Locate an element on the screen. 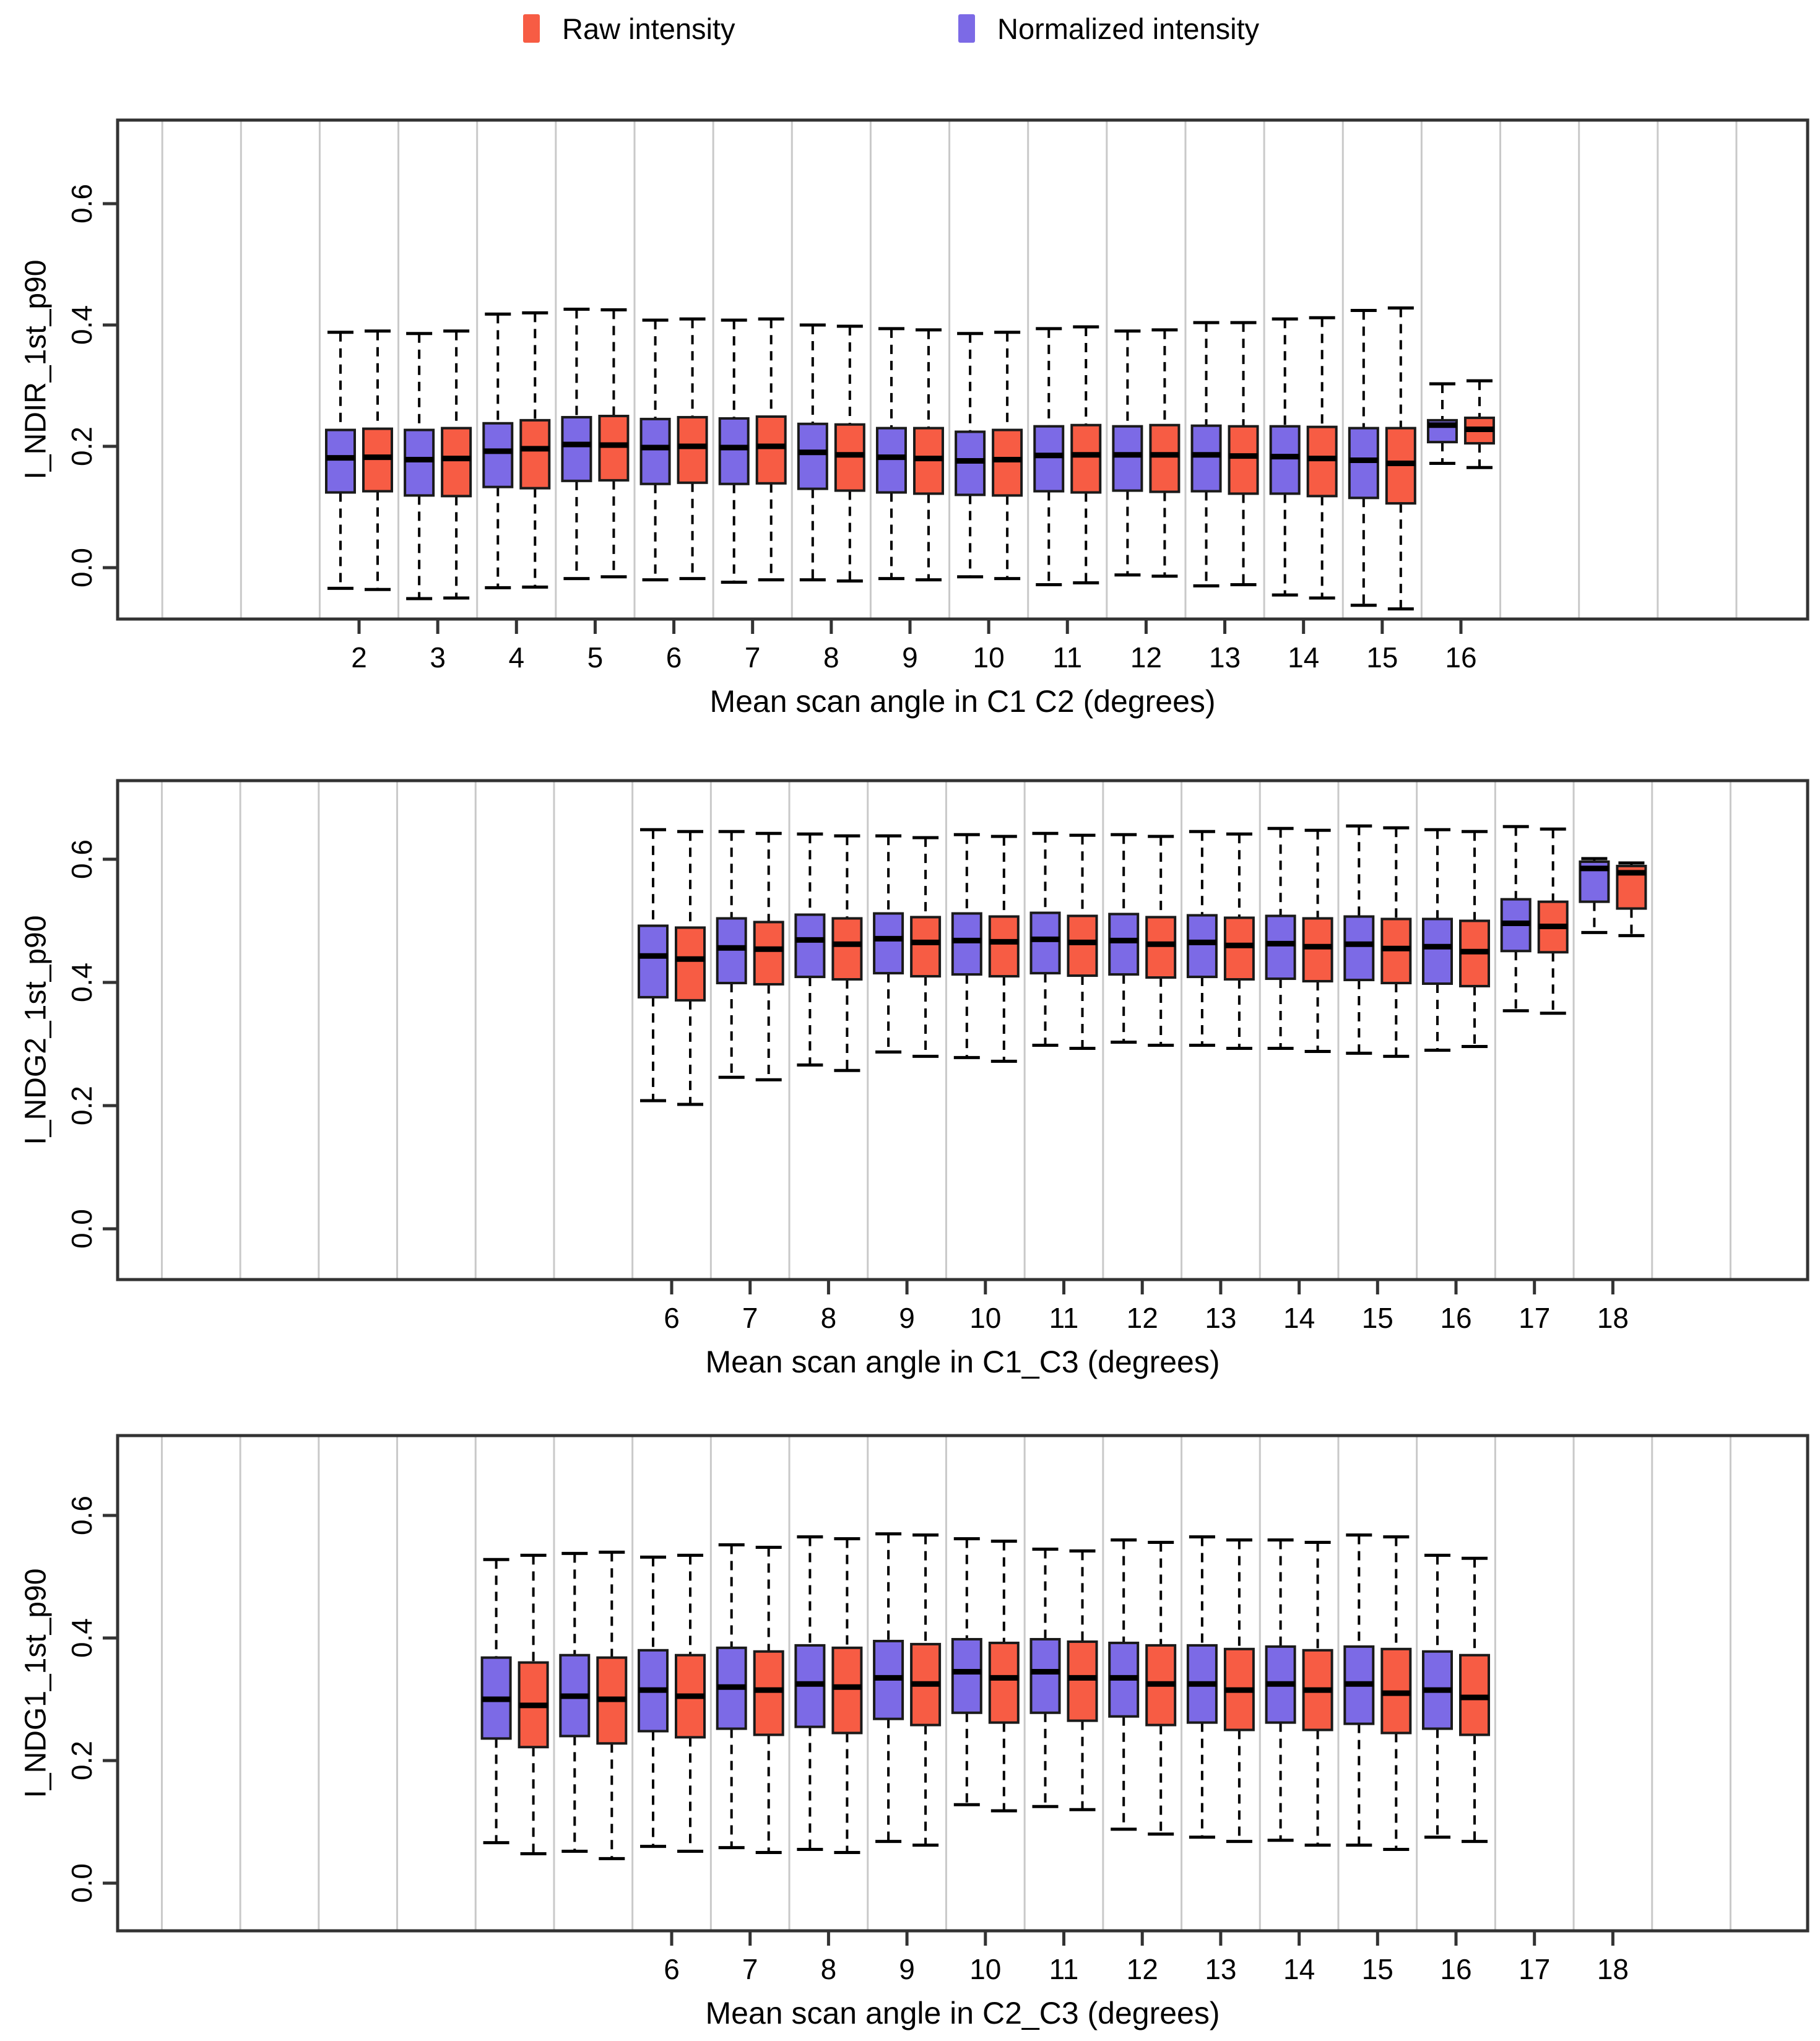 The width and height of the screenshot is (1820, 2041). x-tick-label: 17 is located at coordinates (1534, 1969).